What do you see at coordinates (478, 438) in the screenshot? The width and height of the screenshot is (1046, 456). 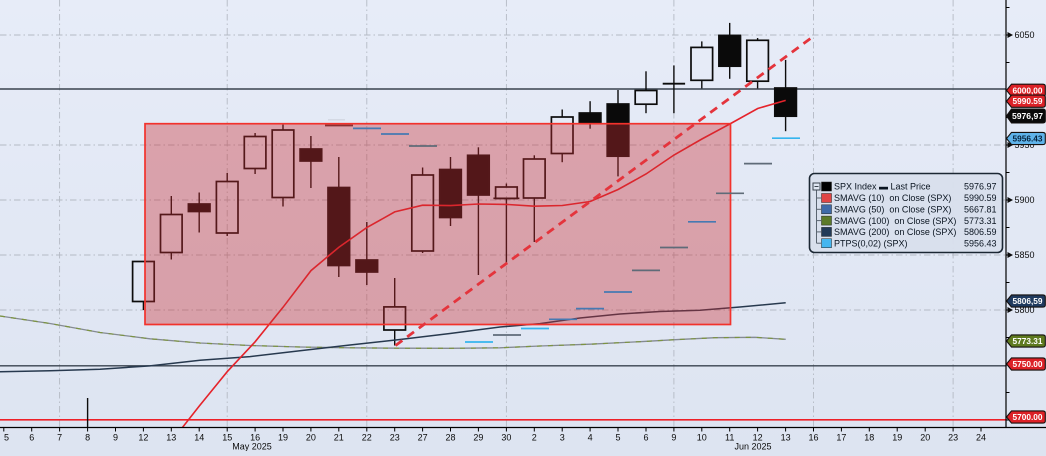 I see `svg-text: 29` at bounding box center [478, 438].